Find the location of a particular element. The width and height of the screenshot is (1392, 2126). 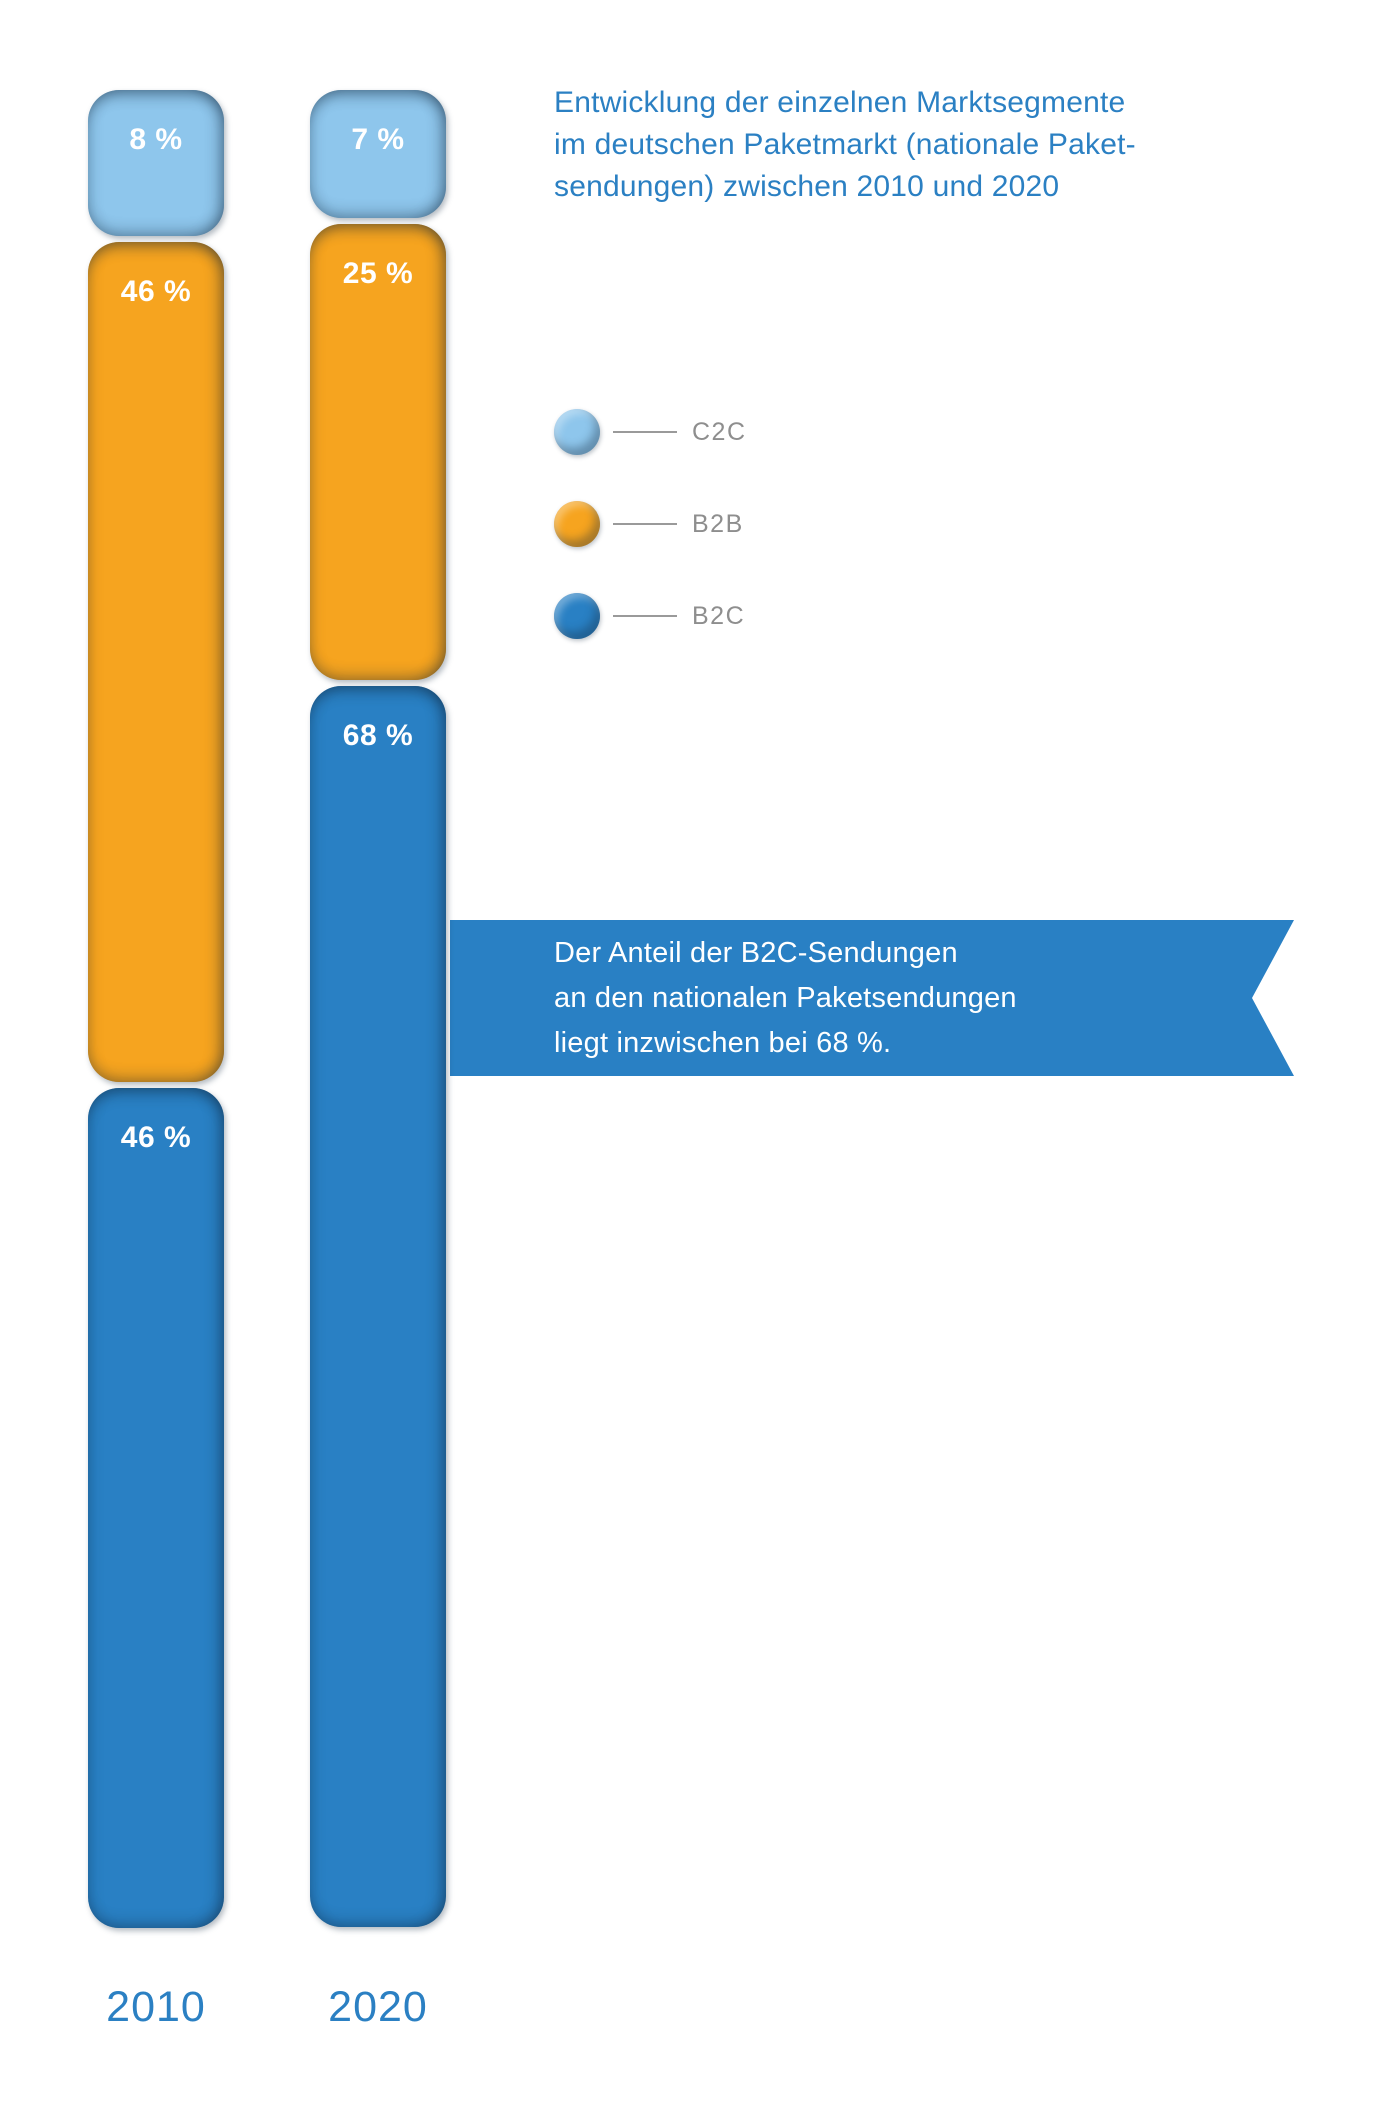

bar-2010: 8 % 46 % 46 % is located at coordinates (156, 1009).